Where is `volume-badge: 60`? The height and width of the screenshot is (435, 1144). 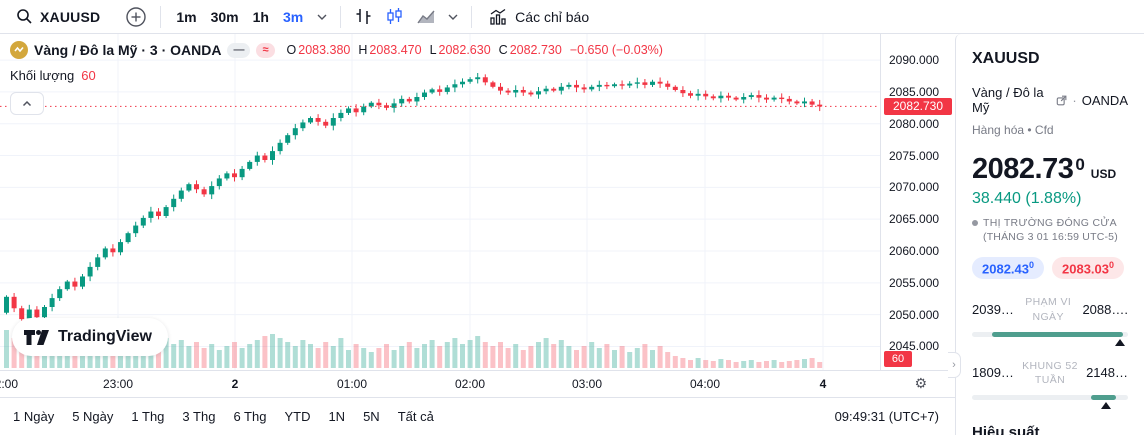 volume-badge: 60 is located at coordinates (898, 359).